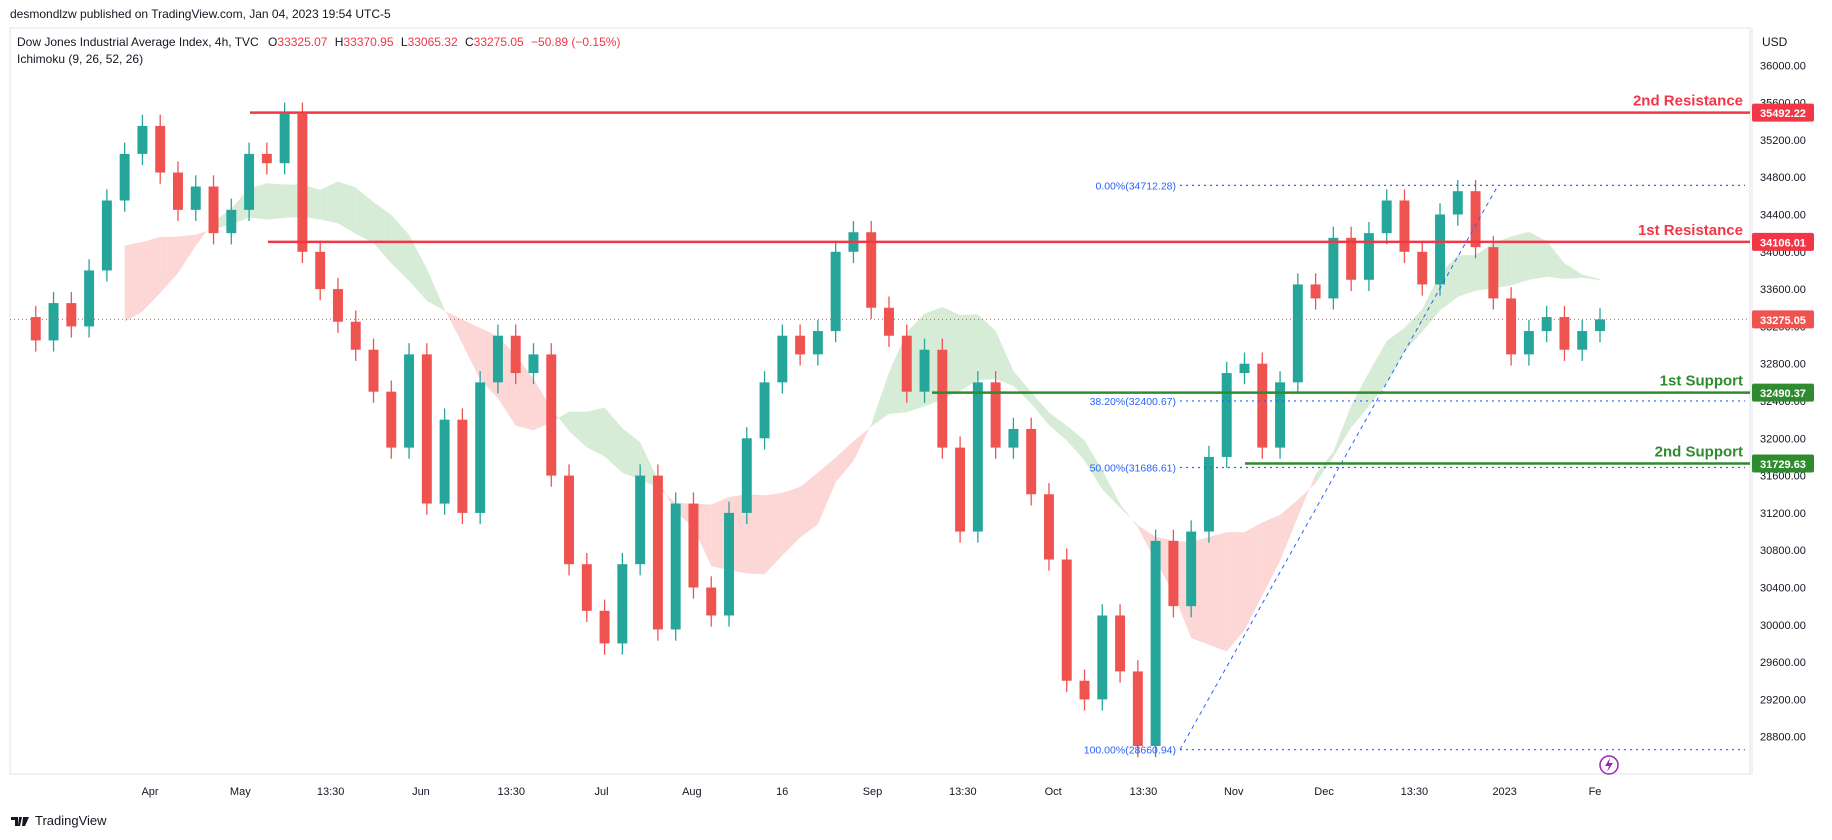 The image size is (1832, 840). Describe the element at coordinates (302, 42) in the screenshot. I see `open-value: 33325.07` at that location.